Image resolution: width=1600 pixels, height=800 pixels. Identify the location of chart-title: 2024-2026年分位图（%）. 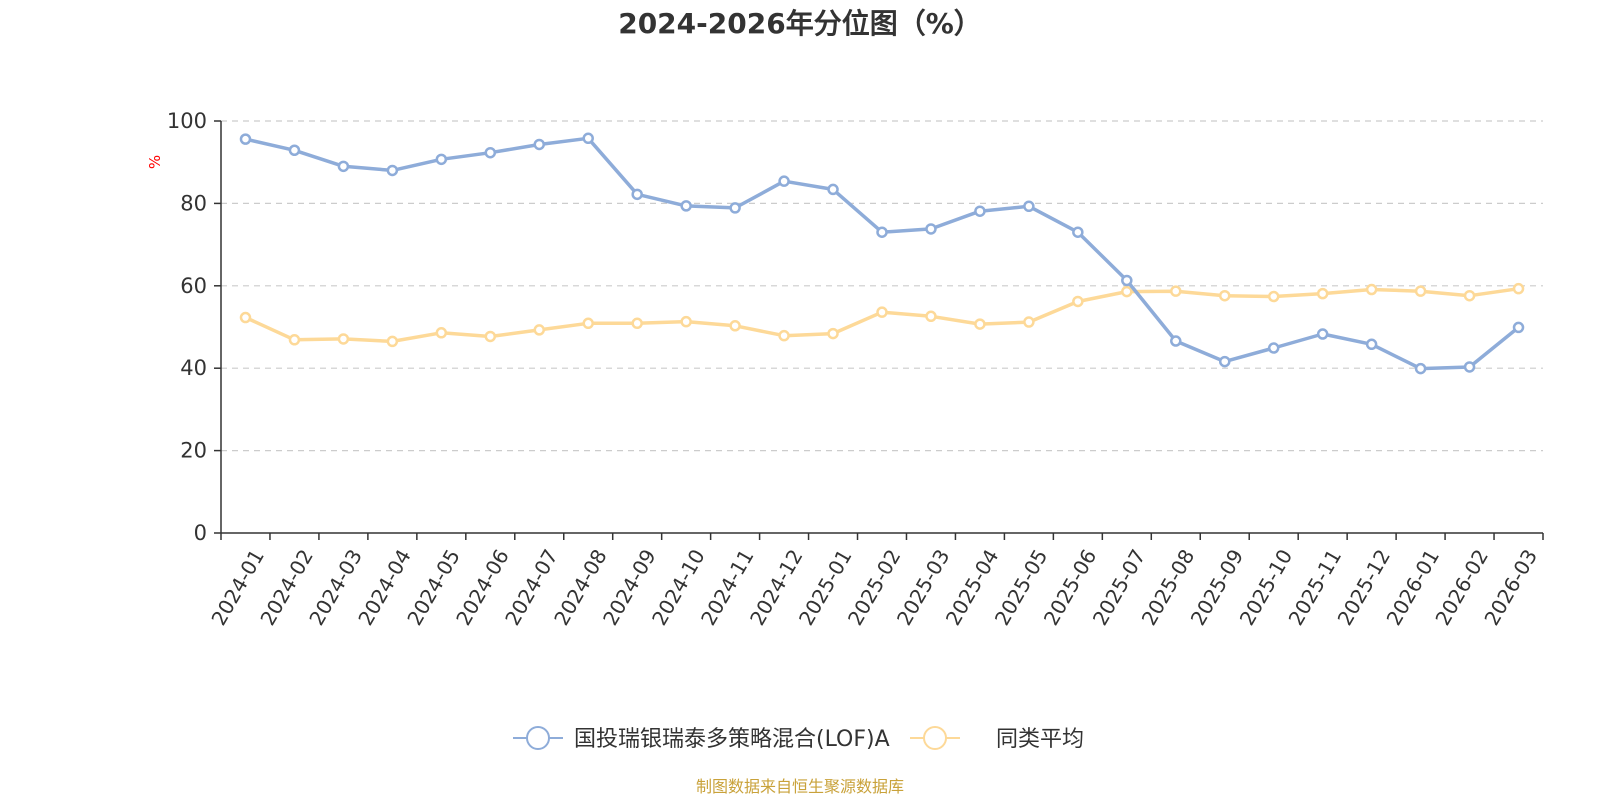
(800, 23).